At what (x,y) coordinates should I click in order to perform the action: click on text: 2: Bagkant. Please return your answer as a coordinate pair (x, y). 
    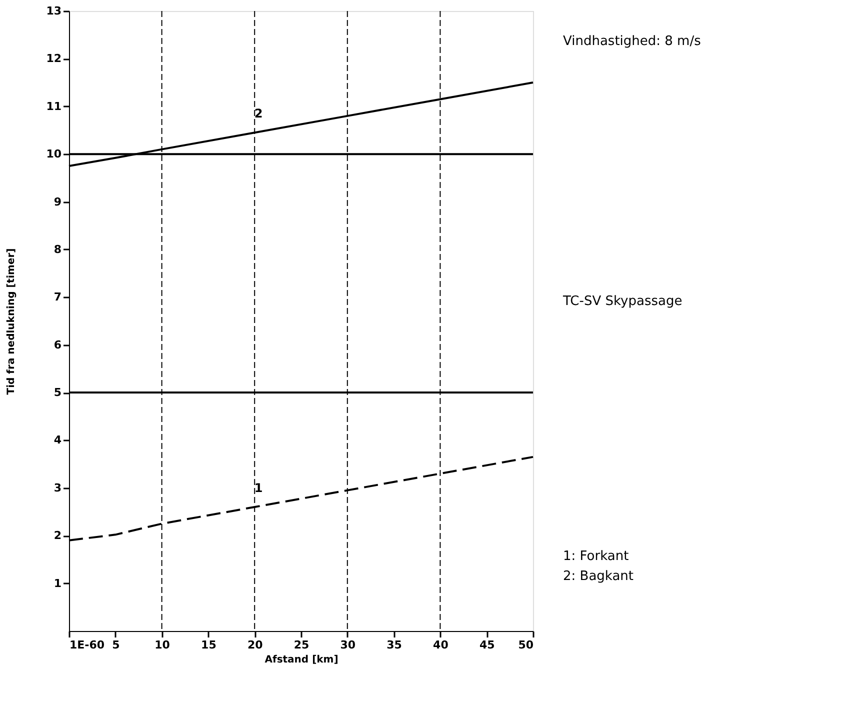
    Looking at the image, I should click on (598, 576).